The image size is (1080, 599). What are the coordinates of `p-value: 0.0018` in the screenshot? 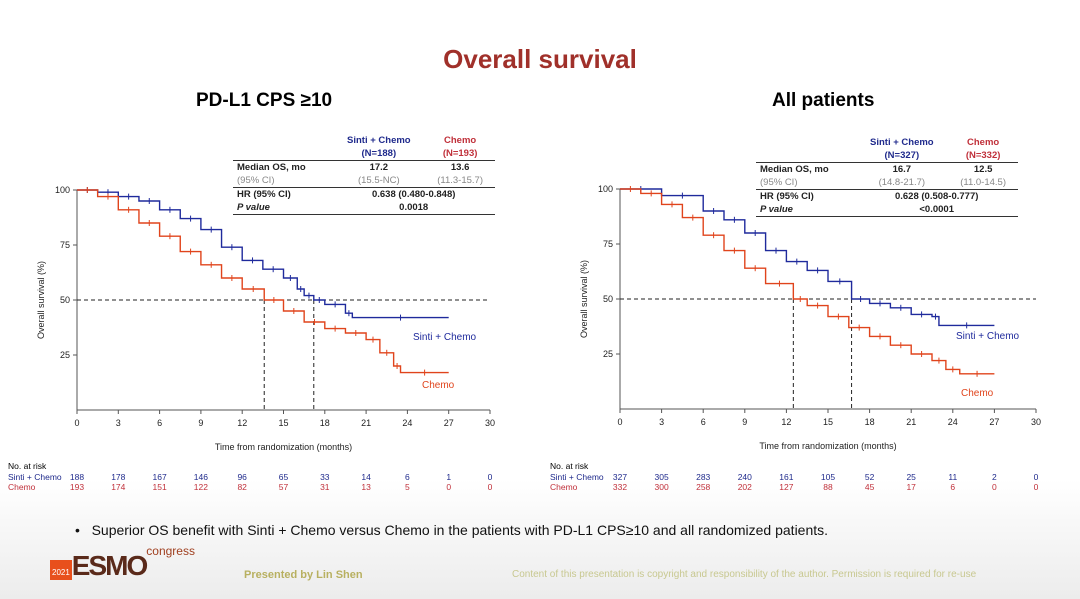 It's located at (414, 207).